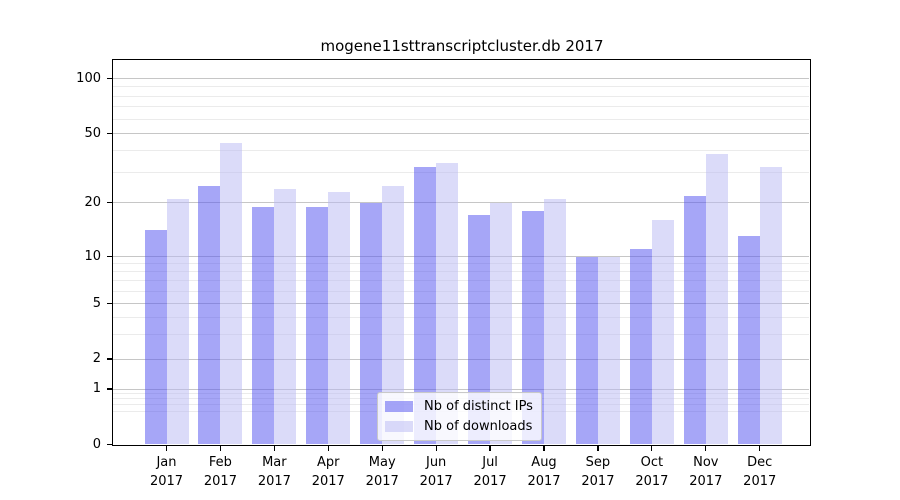 This screenshot has width=900, height=500. What do you see at coordinates (652, 472) in the screenshot?
I see `x-tick-label: Oct 2017` at bounding box center [652, 472].